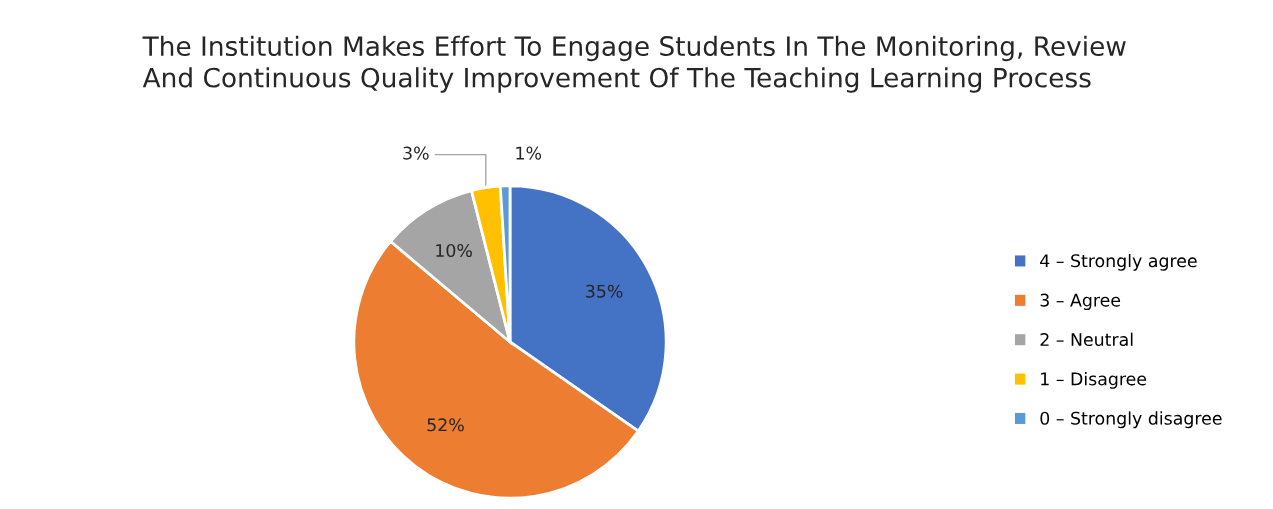 Image resolution: width=1273 pixels, height=509 pixels. I want to click on data-label: 35%, so click(604, 291).